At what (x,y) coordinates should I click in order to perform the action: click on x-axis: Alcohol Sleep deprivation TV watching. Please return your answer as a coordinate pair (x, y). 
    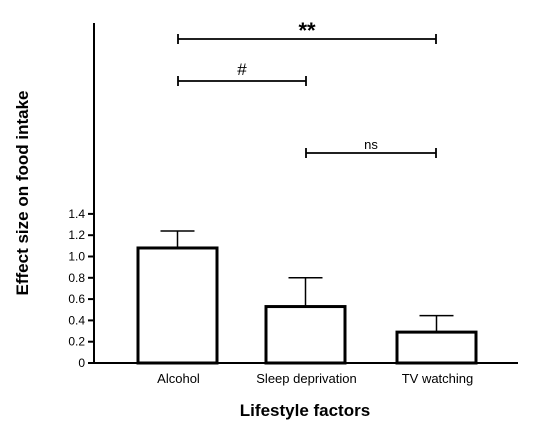
    Looking at the image, I should click on (305, 374).